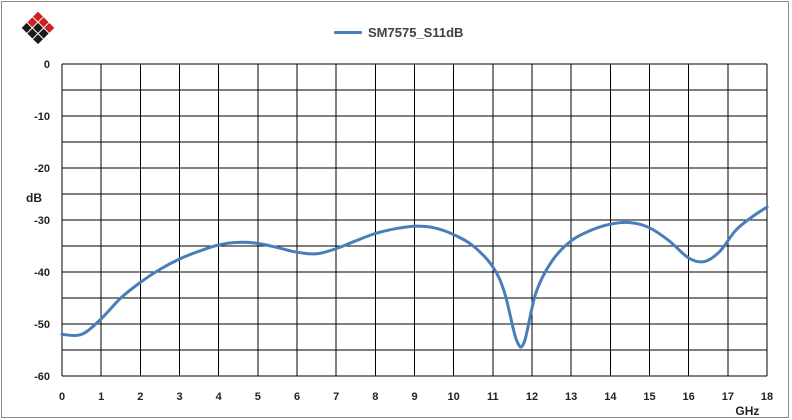  What do you see at coordinates (258, 397) in the screenshot?
I see `x-tick-label: 5` at bounding box center [258, 397].